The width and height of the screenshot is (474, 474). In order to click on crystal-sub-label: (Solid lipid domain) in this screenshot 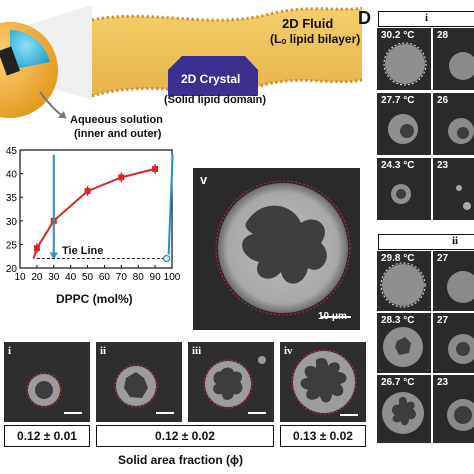, I will do `click(215, 100)`.